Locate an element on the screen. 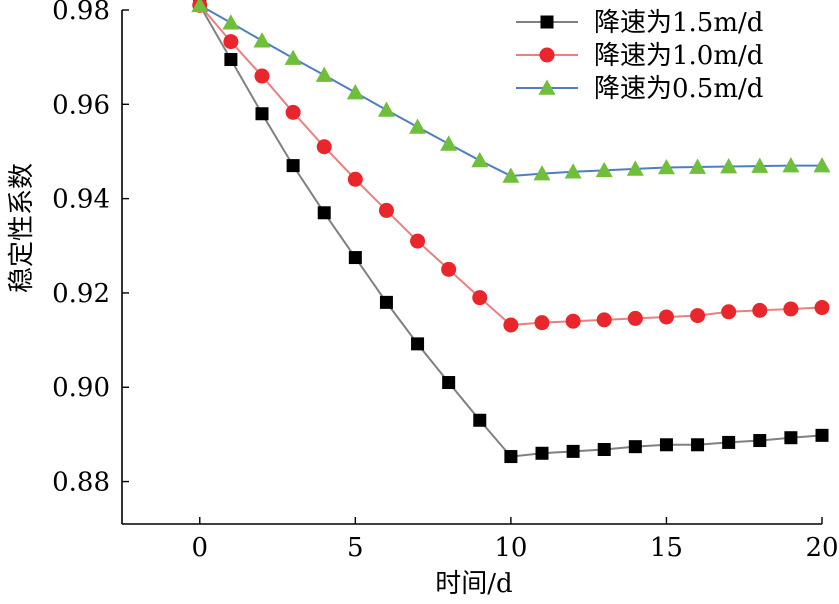  y-tick-label: 0.90 is located at coordinates (81, 388).